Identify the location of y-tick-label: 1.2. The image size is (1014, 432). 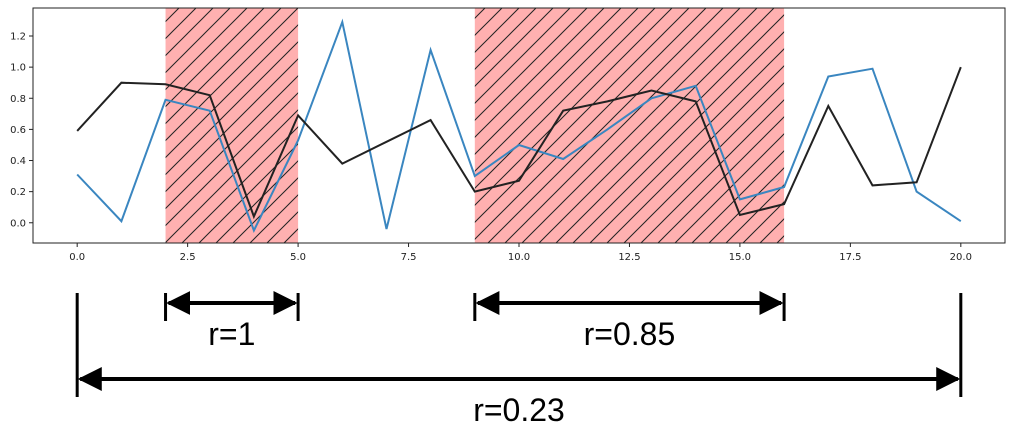
(18, 37).